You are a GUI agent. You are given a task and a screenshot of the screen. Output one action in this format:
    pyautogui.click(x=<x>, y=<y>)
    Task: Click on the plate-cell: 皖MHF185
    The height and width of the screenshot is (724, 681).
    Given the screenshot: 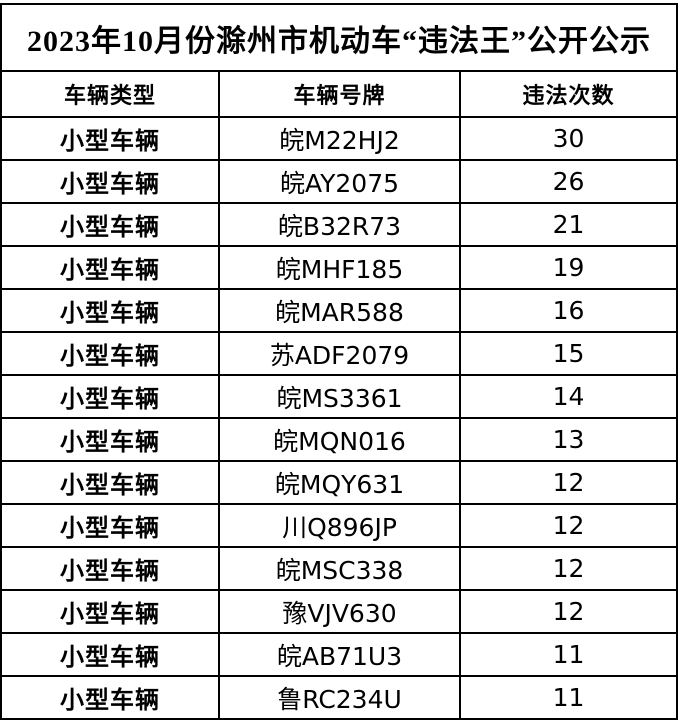 What is the action you would take?
    pyautogui.click(x=339, y=267)
    